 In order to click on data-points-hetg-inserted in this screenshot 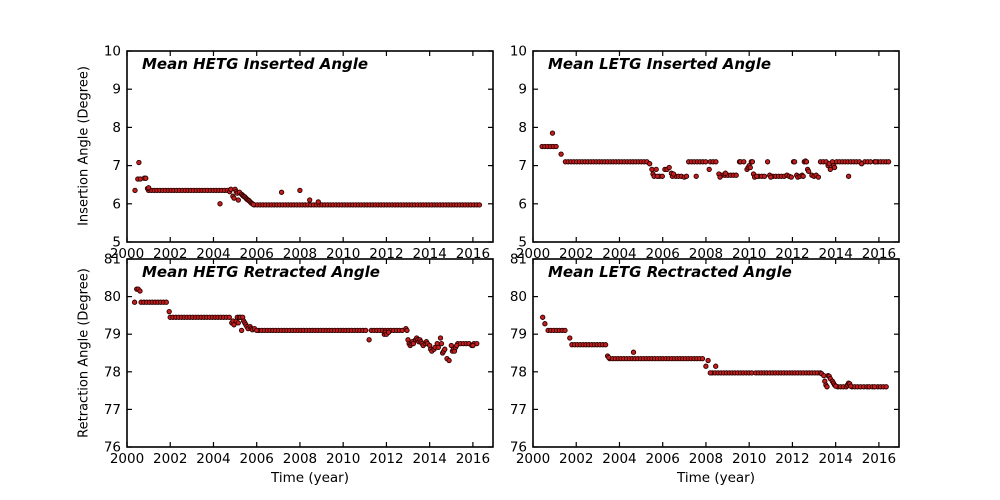, I will do `click(307, 183)`.